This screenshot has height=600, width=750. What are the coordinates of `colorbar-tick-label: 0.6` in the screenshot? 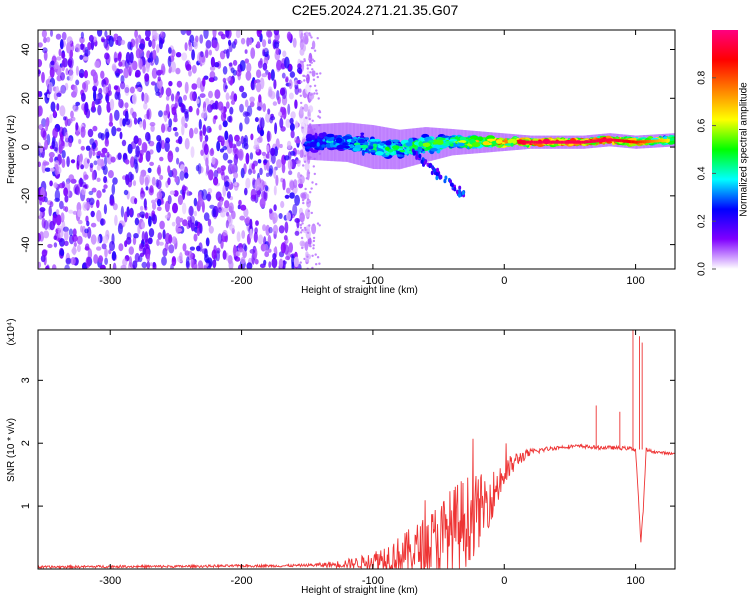 It's located at (702, 125).